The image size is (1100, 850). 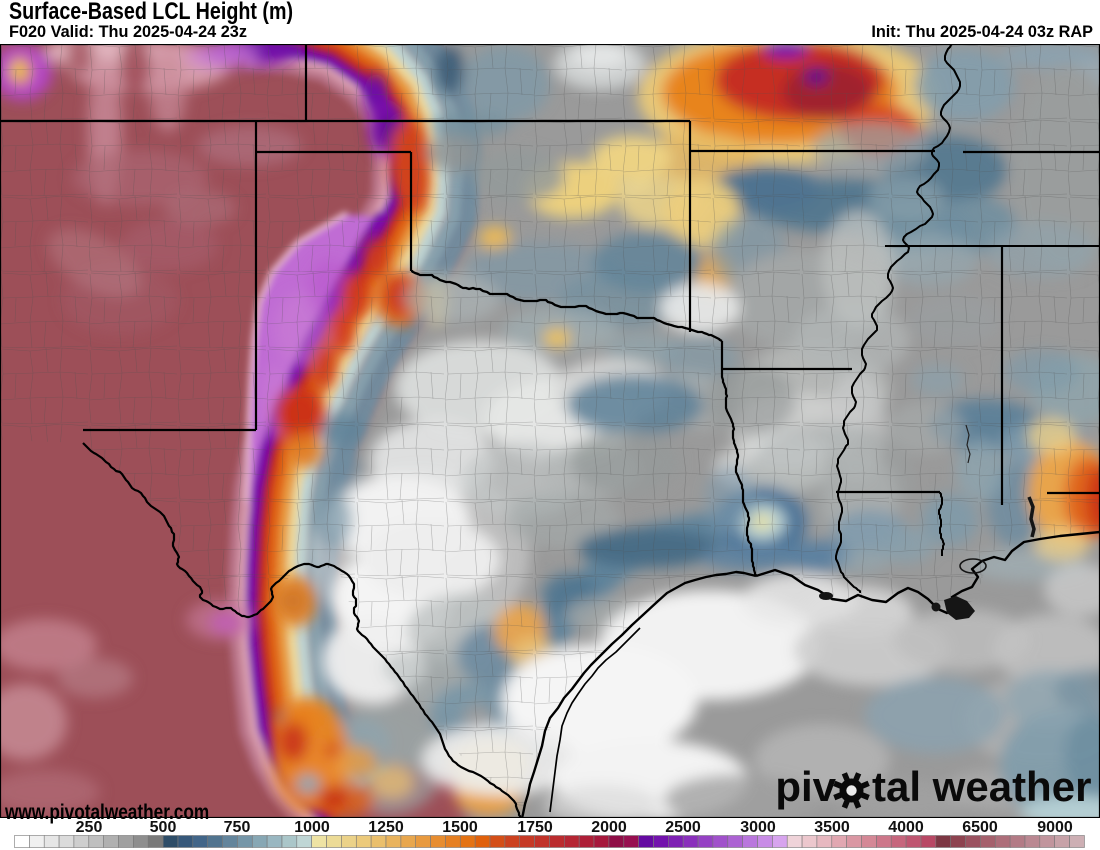 What do you see at coordinates (981, 786) in the screenshot?
I see `svg-text: tal weather` at bounding box center [981, 786].